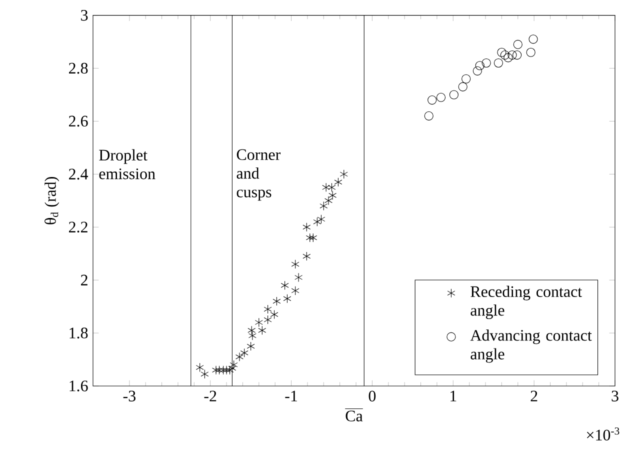 The image size is (626, 452). What do you see at coordinates (78, 227) in the screenshot?
I see `y-tick-label: 2.2` at bounding box center [78, 227].